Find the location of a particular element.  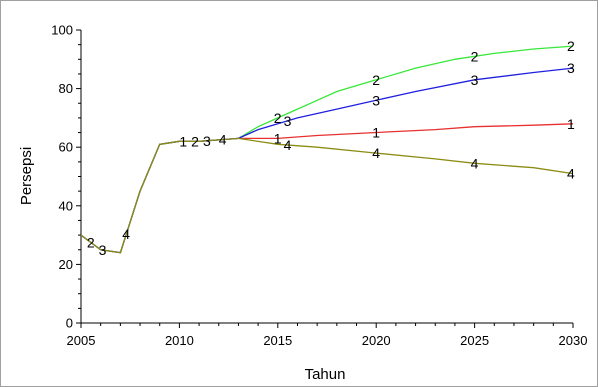

y-tick-label: 100 is located at coordinates (62, 30).